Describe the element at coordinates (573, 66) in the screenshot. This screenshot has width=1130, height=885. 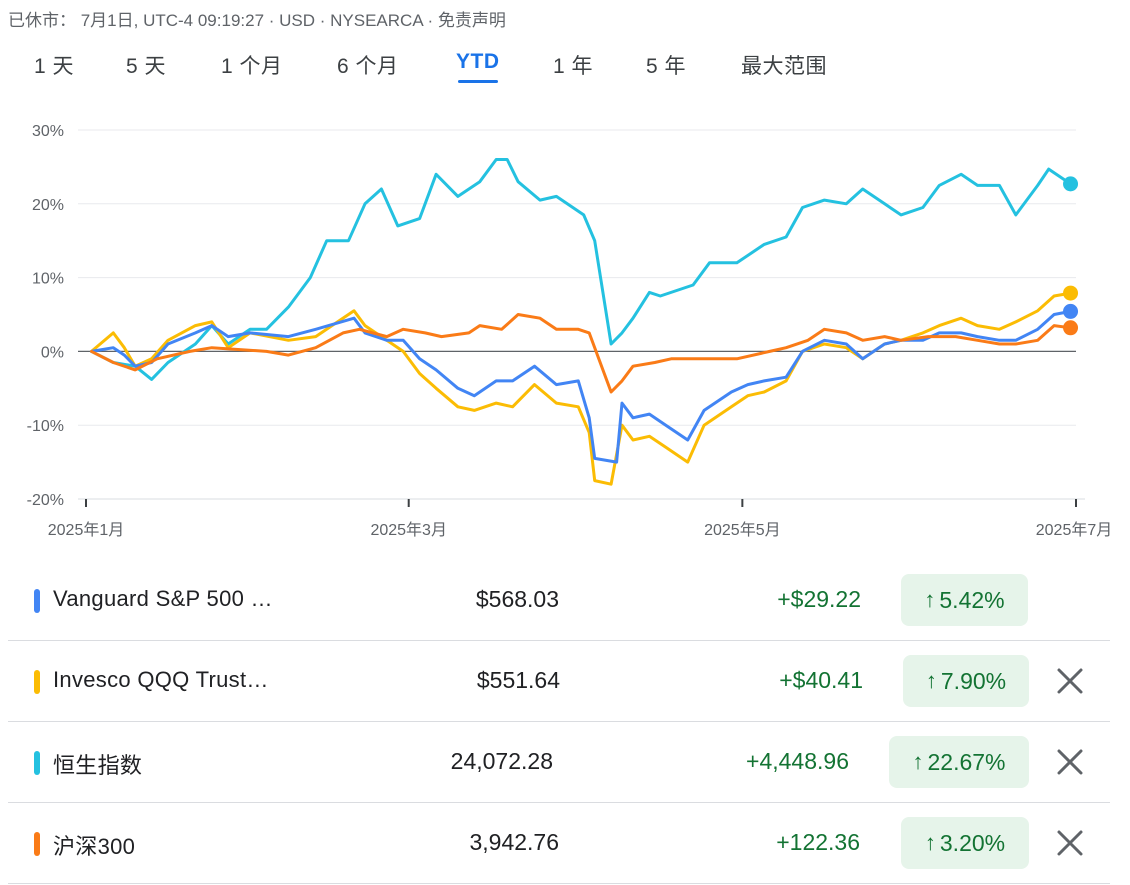
I see `tab-1-year: 1 年` at that location.